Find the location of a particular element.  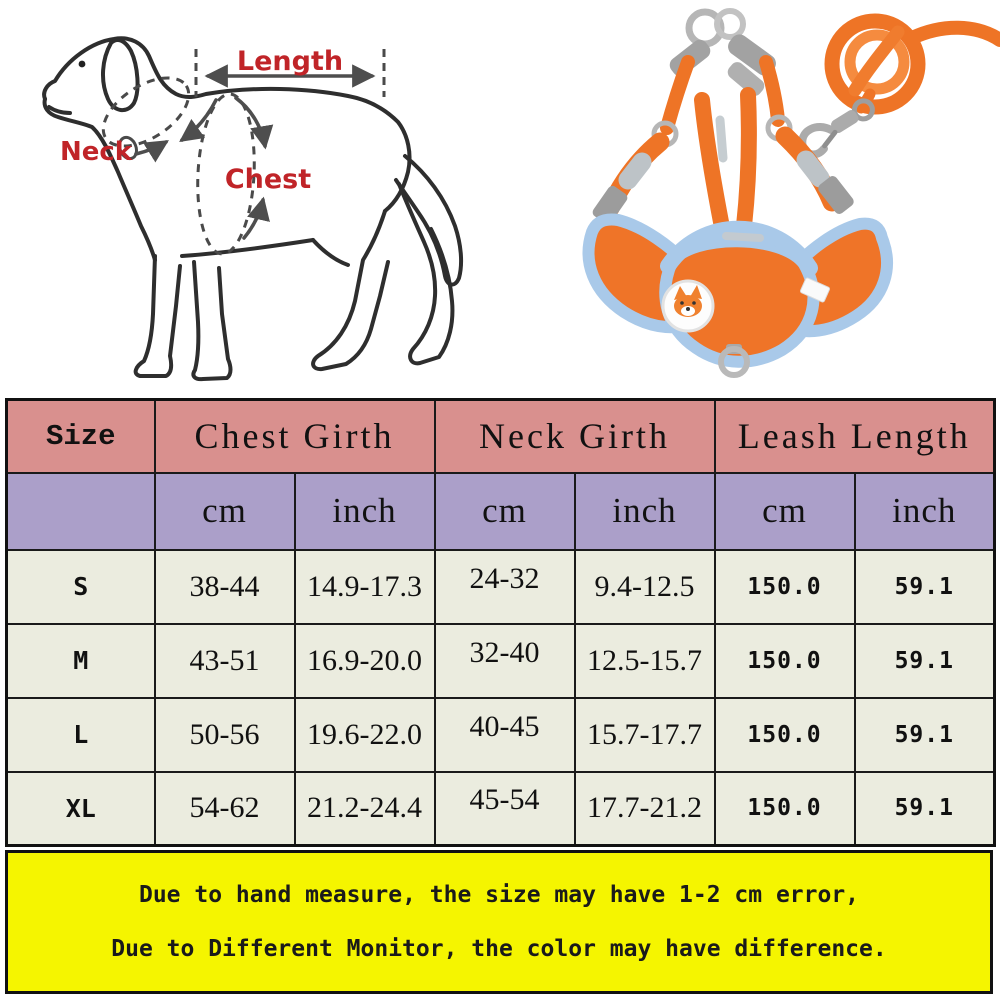

fox-badge is located at coordinates (688, 306).